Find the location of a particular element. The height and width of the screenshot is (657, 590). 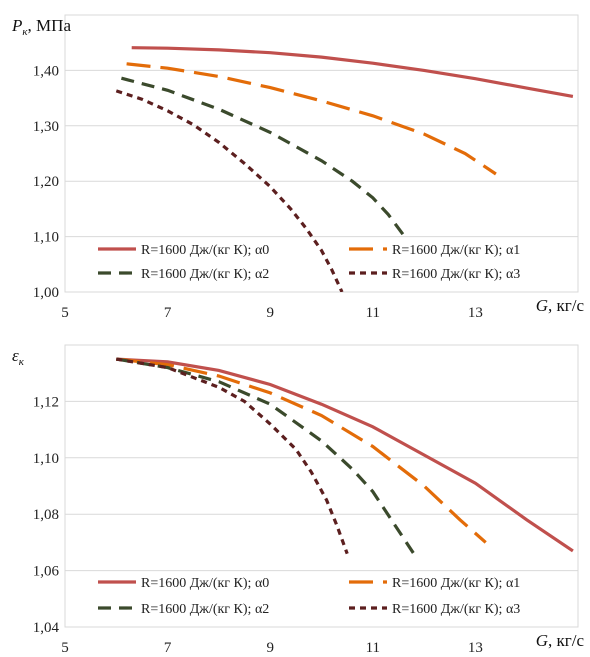

y-tick-label: 1,00 is located at coordinates (46, 293).